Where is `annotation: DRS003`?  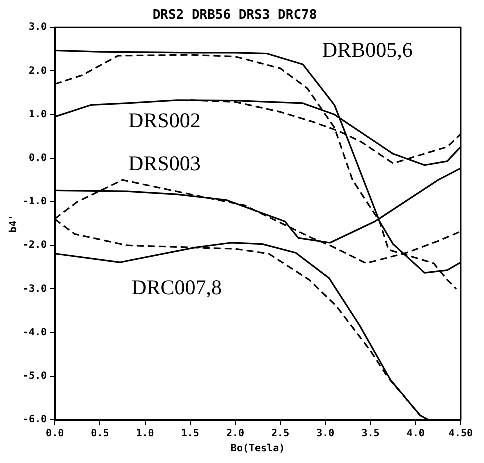 annotation: DRS003 is located at coordinates (164, 164).